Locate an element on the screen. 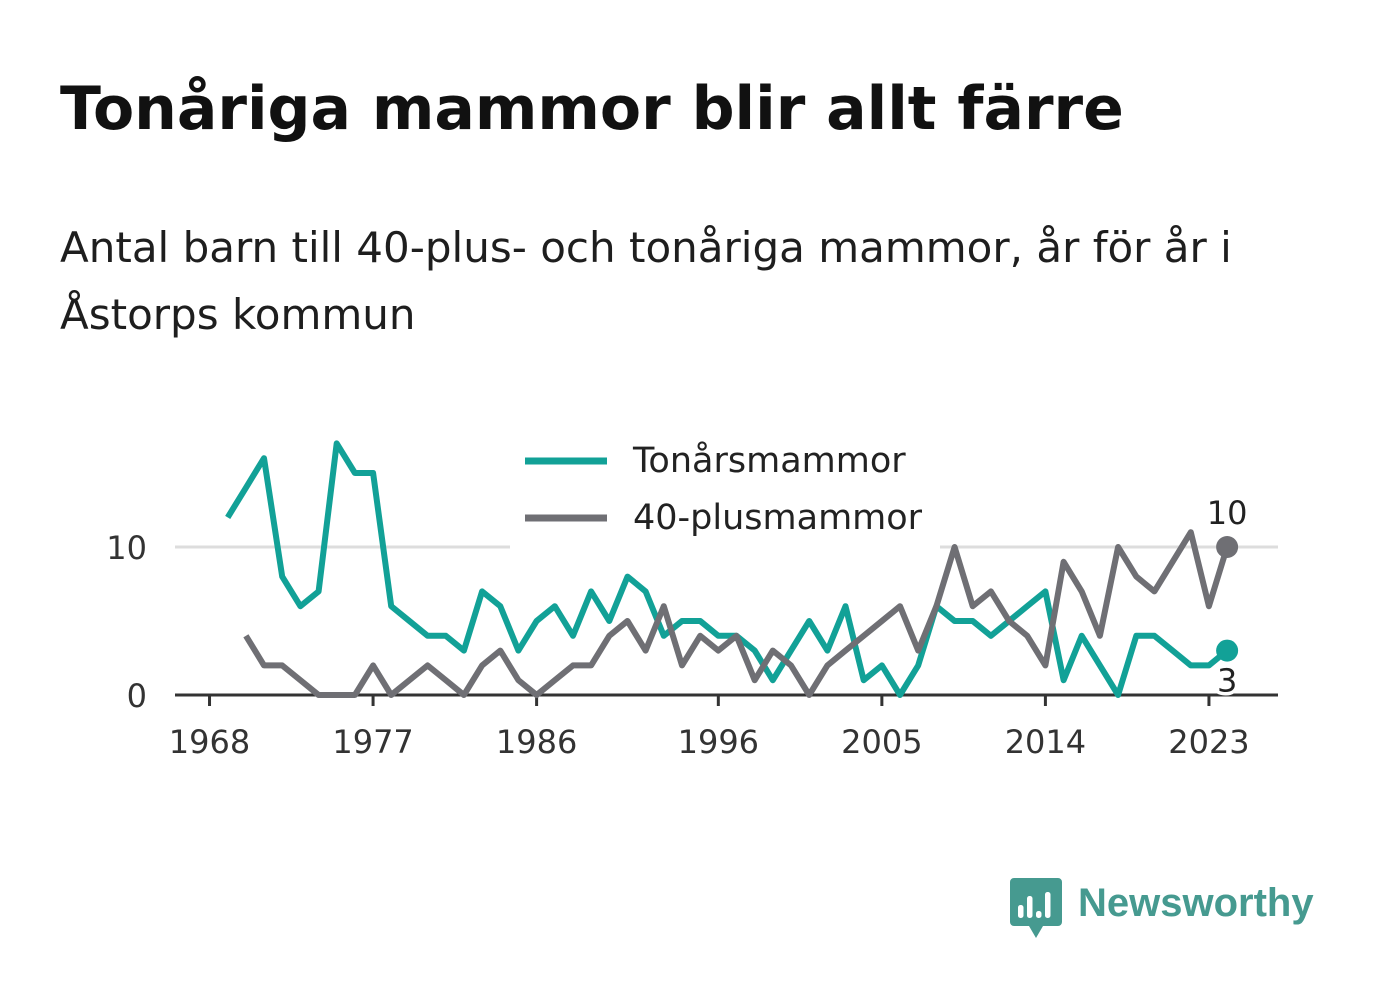 The image size is (1382, 999). end-label-layer: 3 10 is located at coordinates (1227, 597).